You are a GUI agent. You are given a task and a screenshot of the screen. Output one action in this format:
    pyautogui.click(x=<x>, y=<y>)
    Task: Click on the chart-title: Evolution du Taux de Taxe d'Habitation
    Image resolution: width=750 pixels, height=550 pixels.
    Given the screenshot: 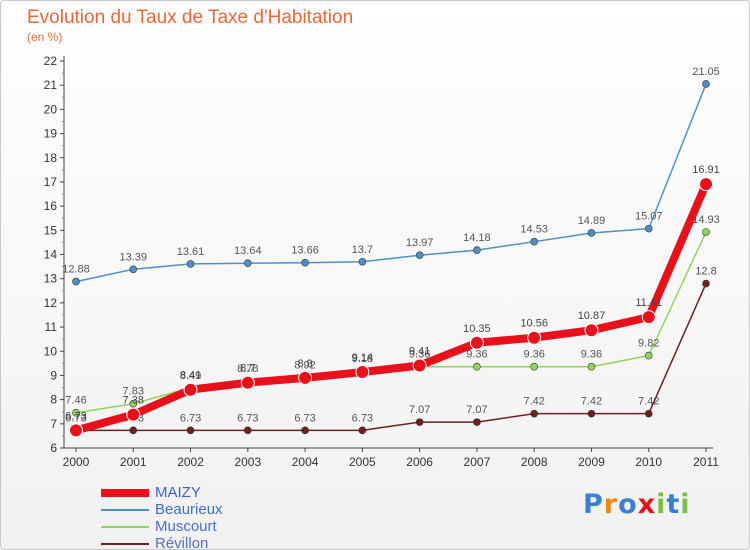 What is the action you would take?
    pyautogui.click(x=190, y=17)
    